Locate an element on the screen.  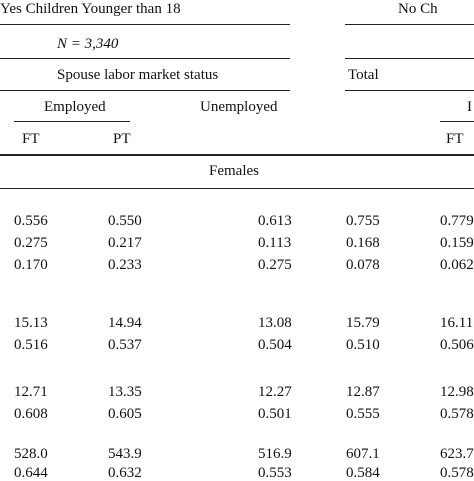
table-cell: 15.79 is located at coordinates (363, 323).